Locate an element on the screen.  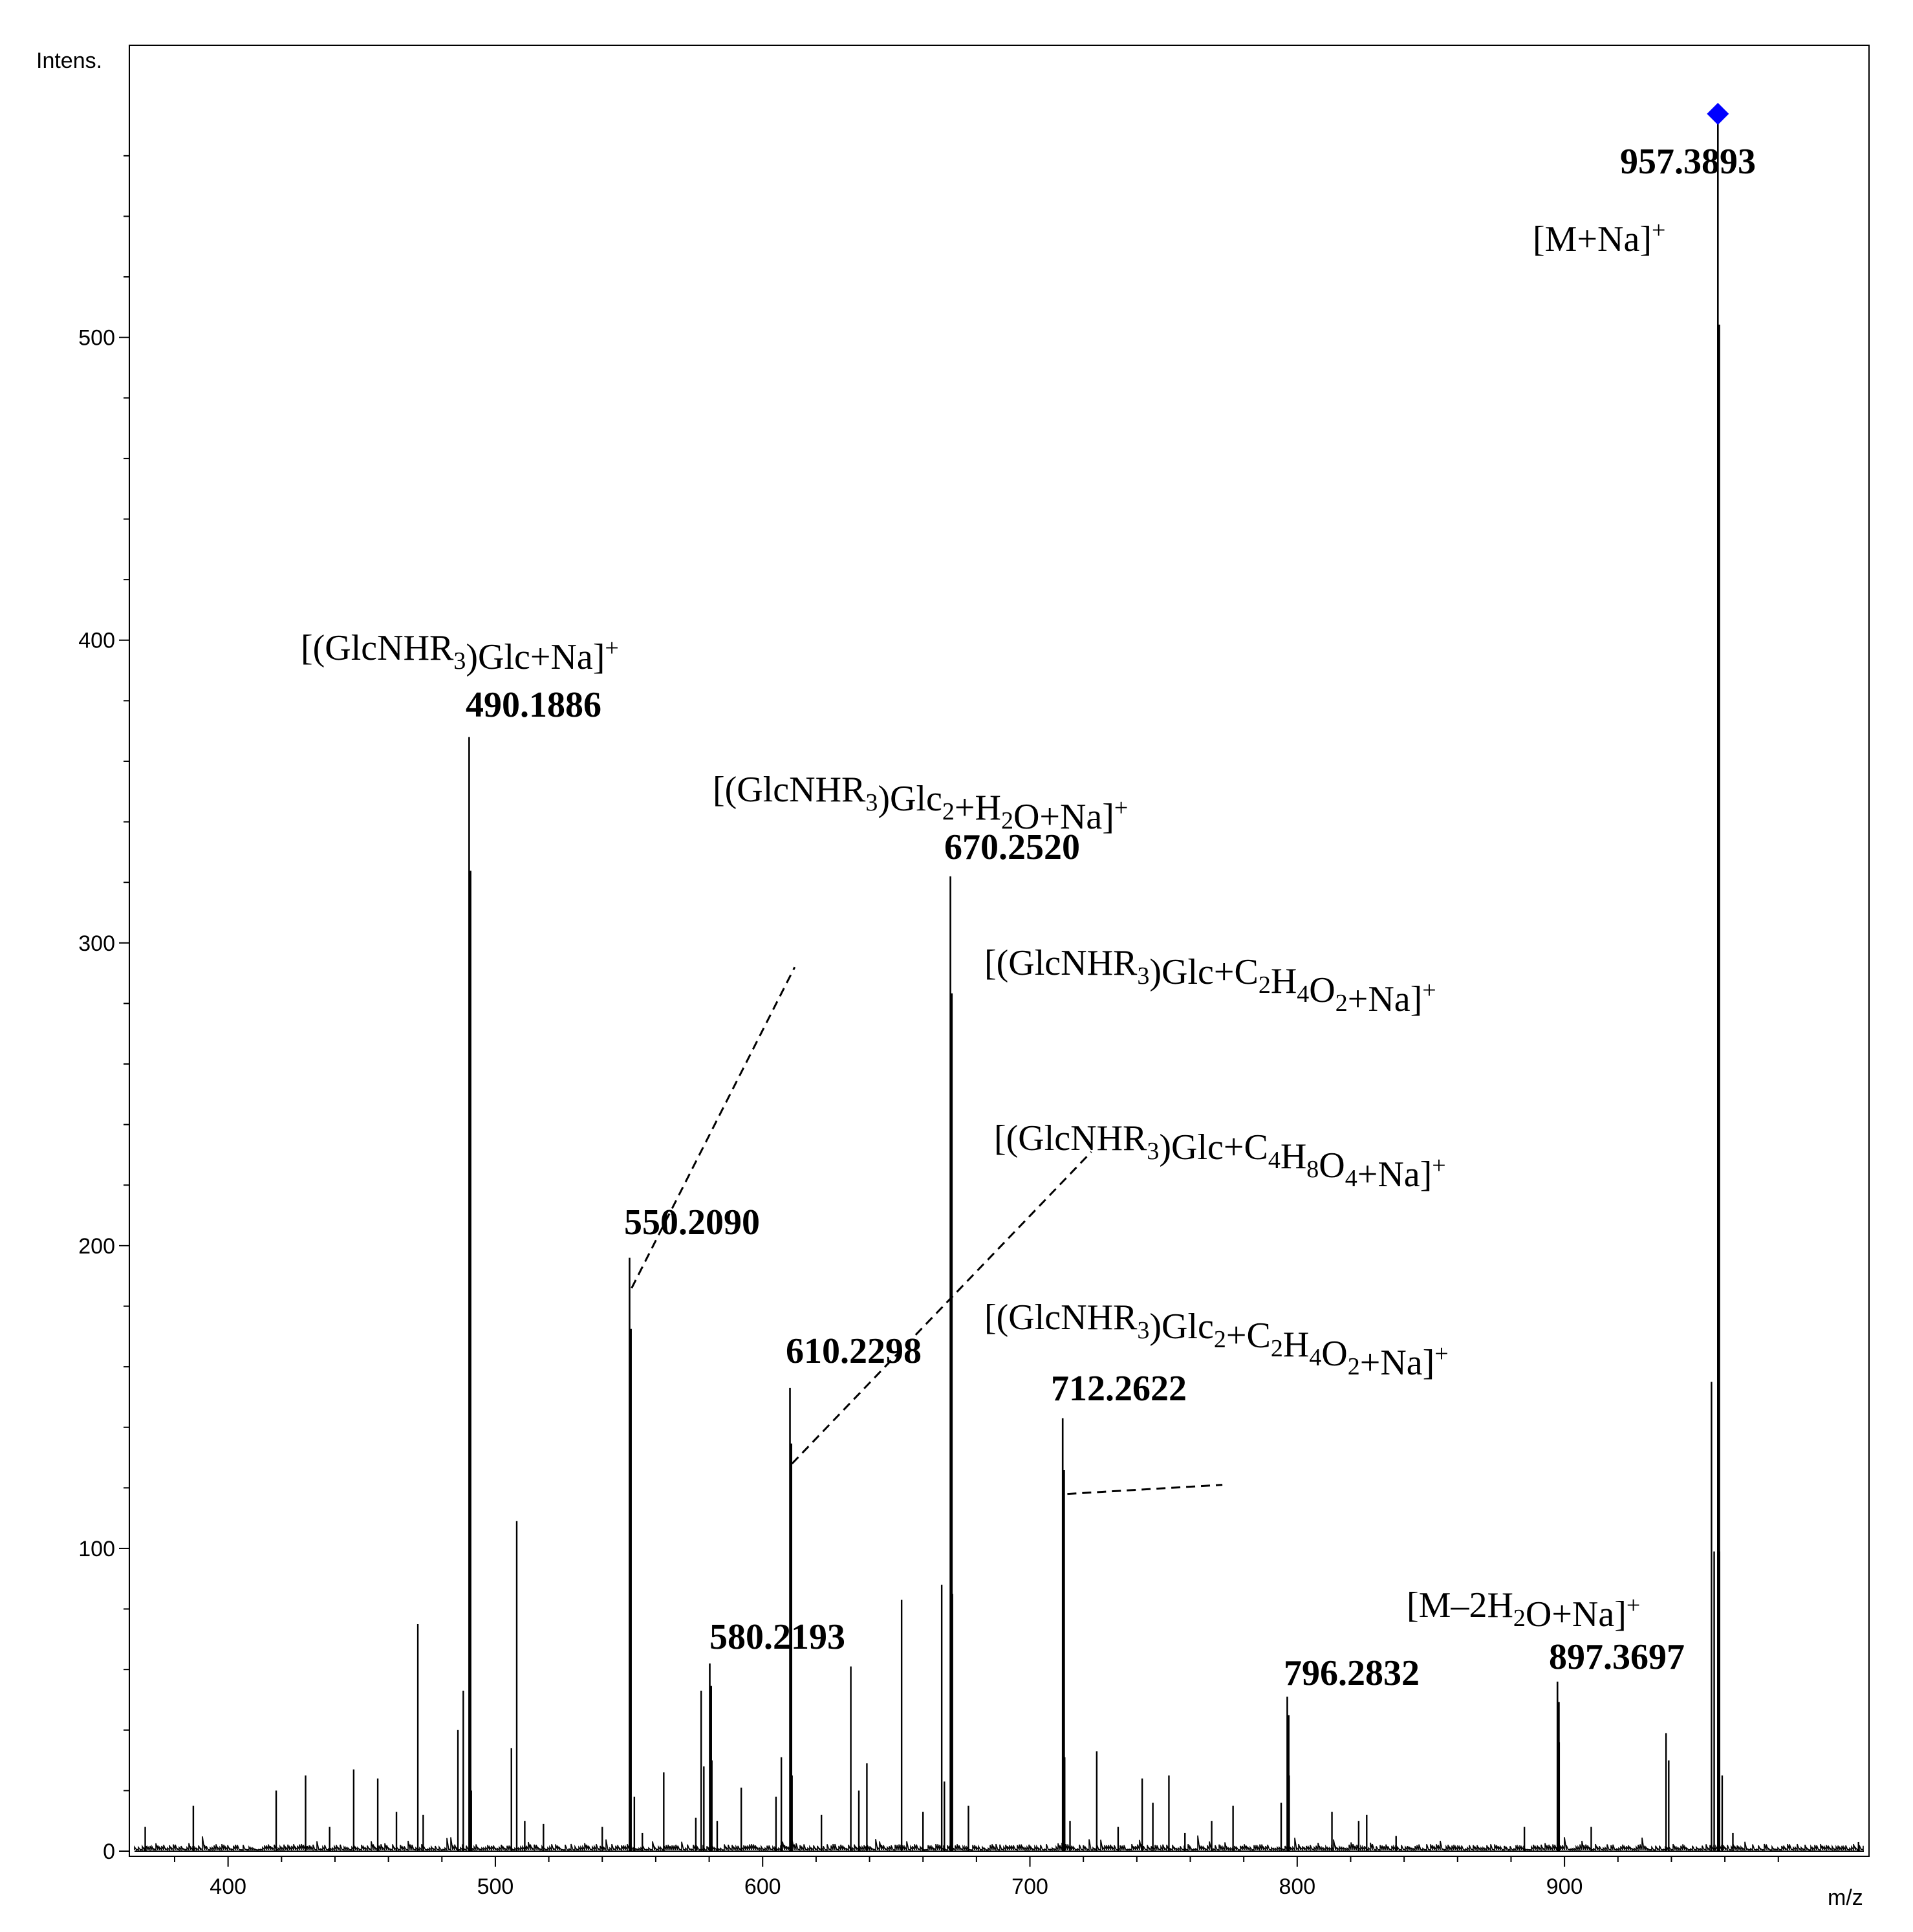
peak-mz-label: 897.3697 is located at coordinates (1617, 1657).